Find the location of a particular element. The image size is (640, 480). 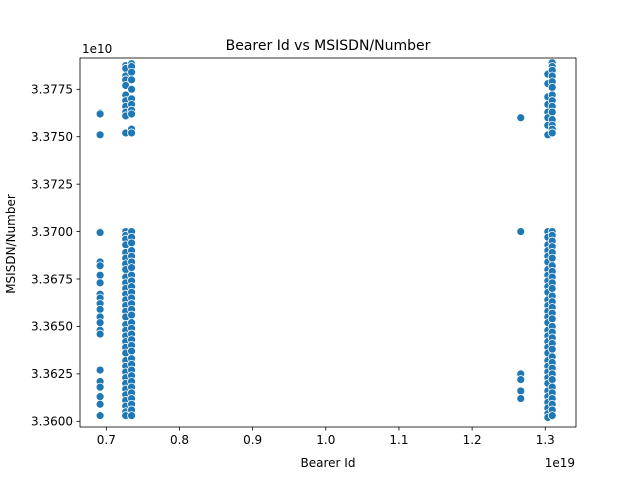

x-tick-label: 0.9 is located at coordinates (252, 440).